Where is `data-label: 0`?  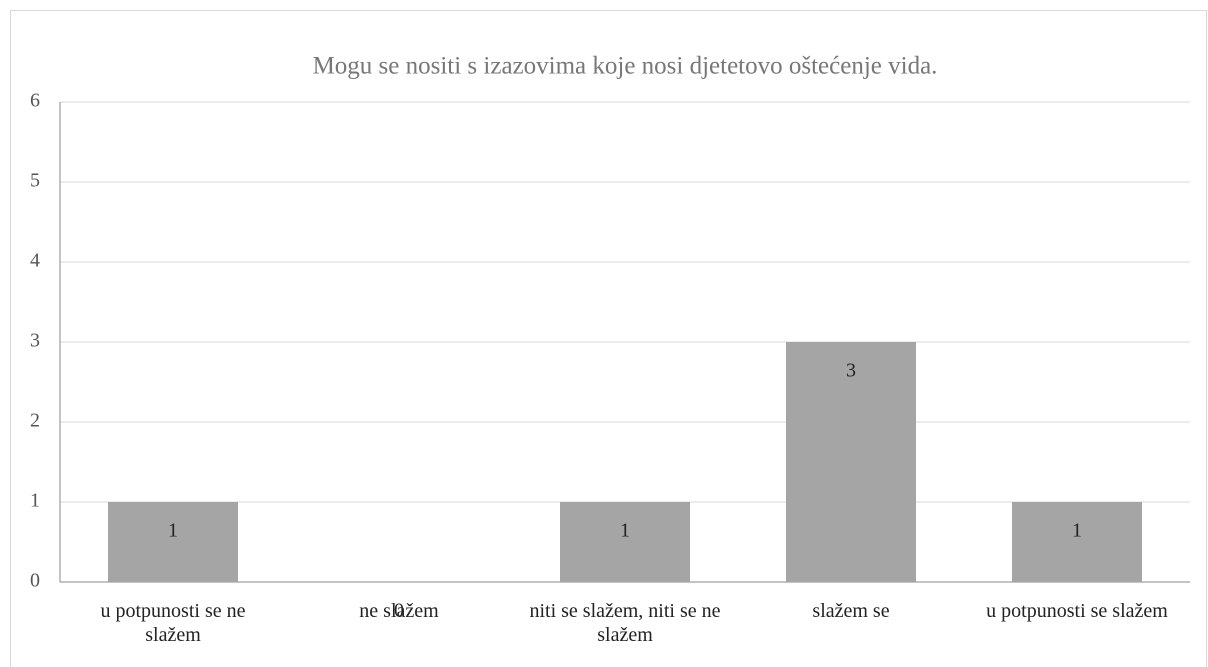 data-label: 0 is located at coordinates (399, 611).